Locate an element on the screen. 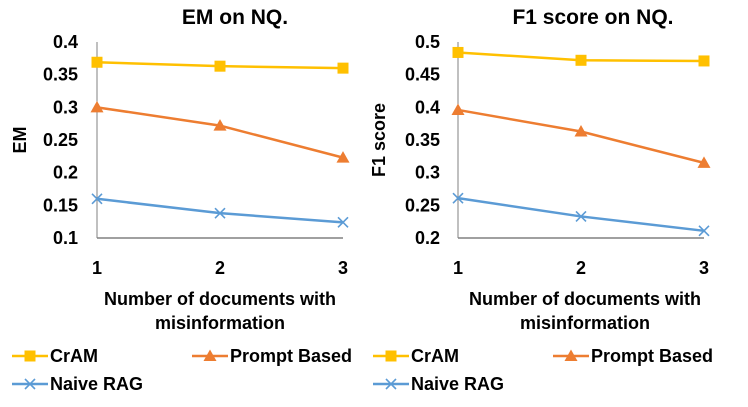 The width and height of the screenshot is (748, 407). chart-title: F1 score on NQ. is located at coordinates (592, 17).